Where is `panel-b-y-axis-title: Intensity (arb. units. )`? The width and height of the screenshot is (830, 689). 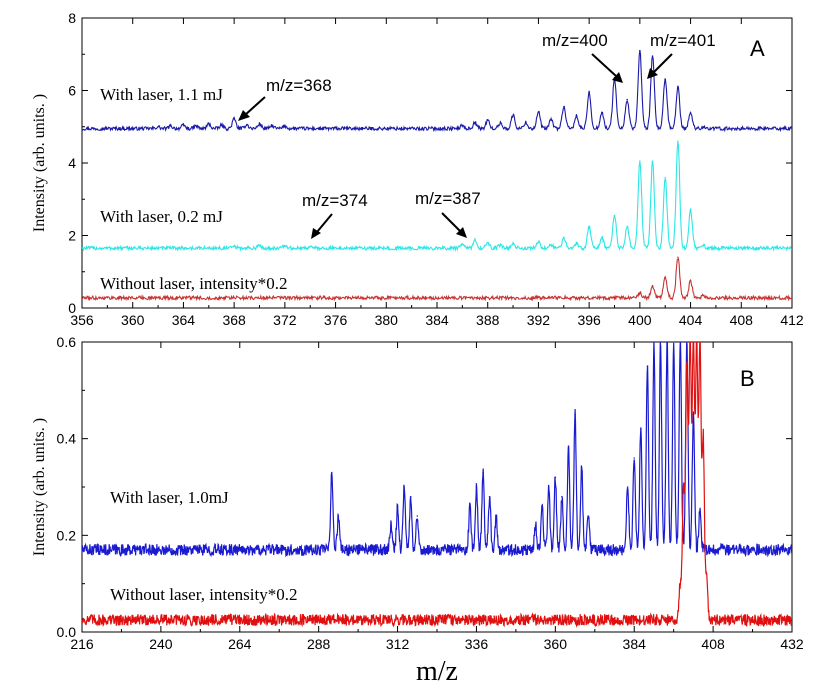
panel-b-y-axis-title: Intensity (arb. units. ) is located at coordinates (39, 487).